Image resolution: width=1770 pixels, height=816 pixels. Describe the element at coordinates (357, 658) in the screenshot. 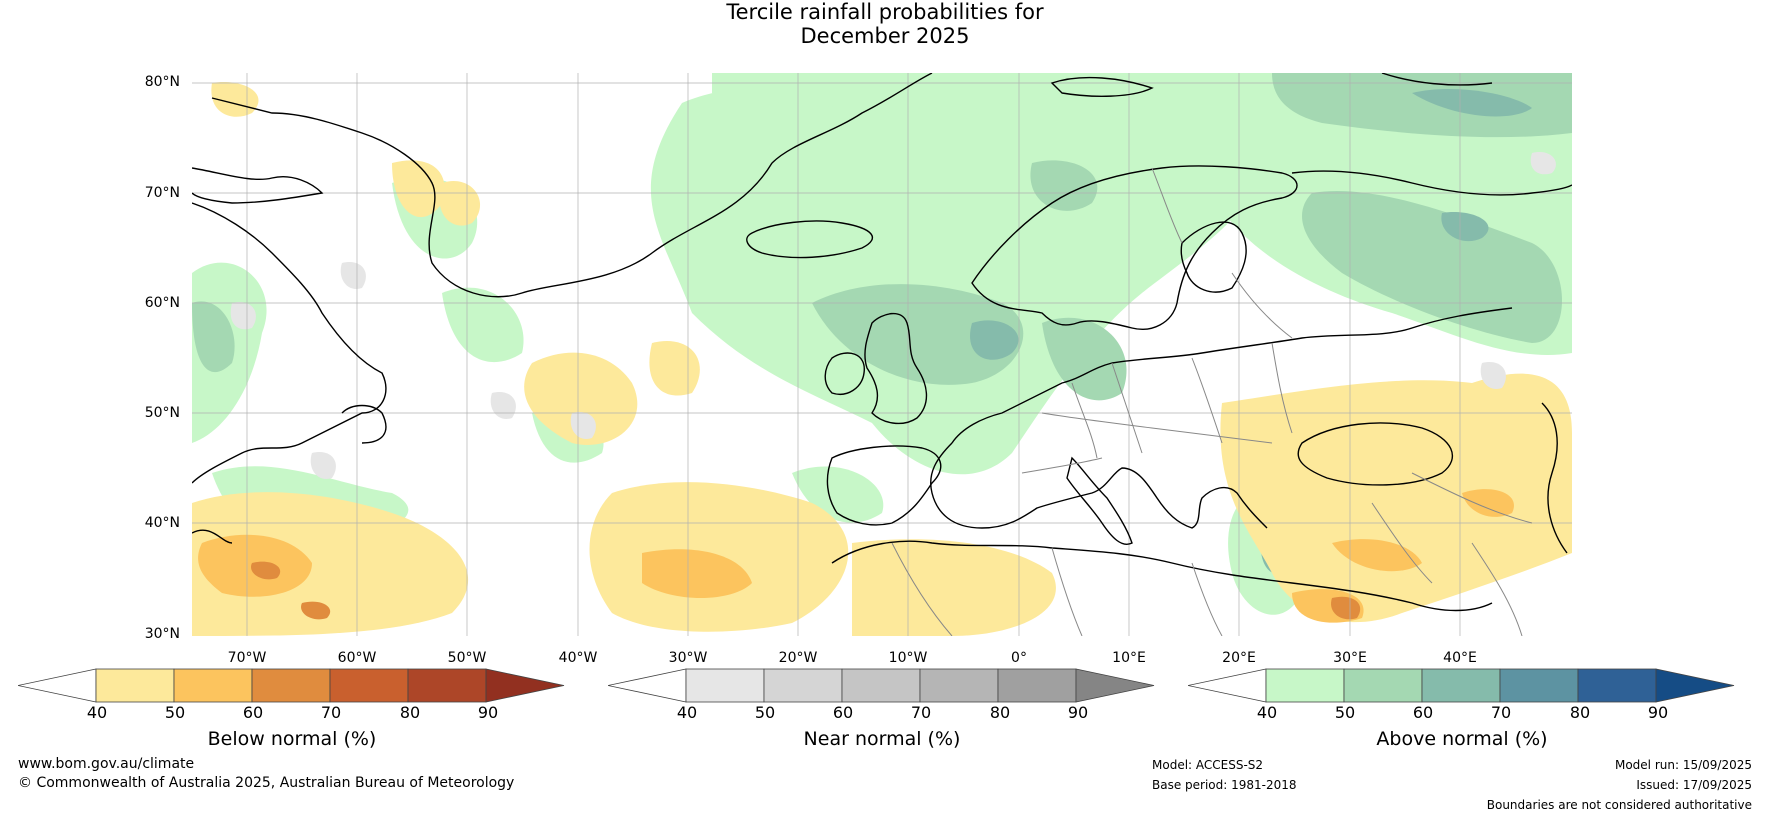

I see `lon-label-60w: 60°W` at that location.